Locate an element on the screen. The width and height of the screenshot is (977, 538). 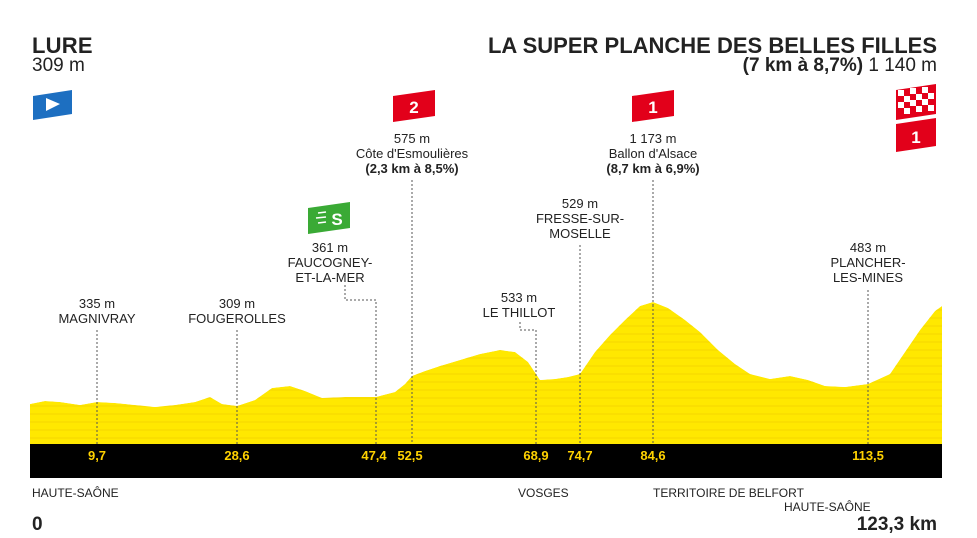
distance-start: 0 is located at coordinates (37, 524).